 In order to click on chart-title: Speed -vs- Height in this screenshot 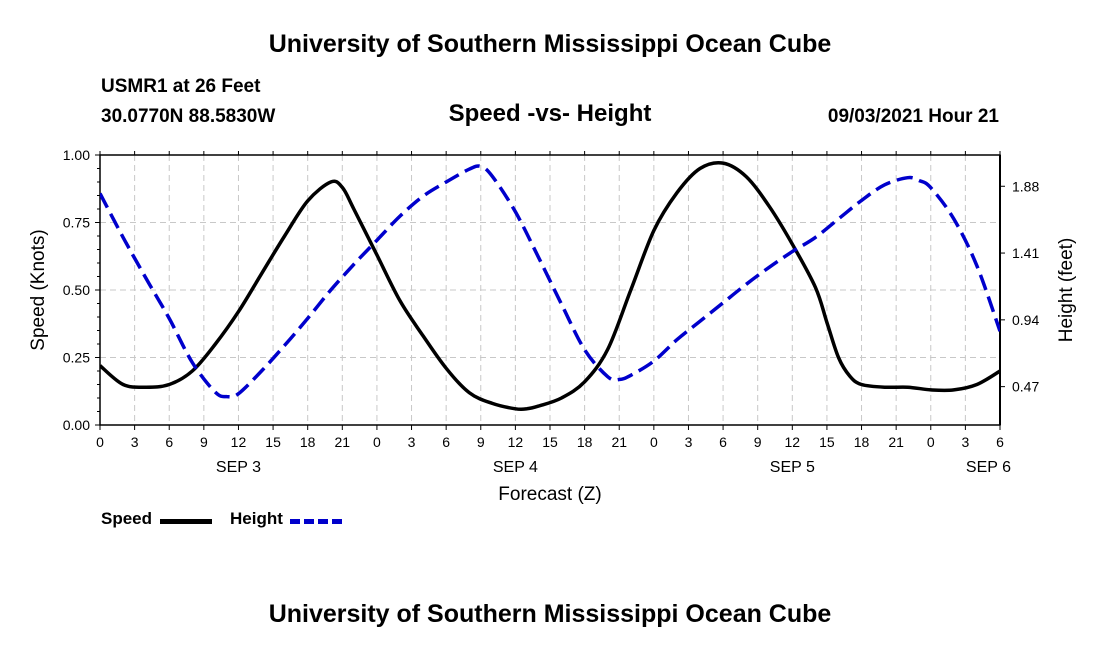, I will do `click(550, 113)`.